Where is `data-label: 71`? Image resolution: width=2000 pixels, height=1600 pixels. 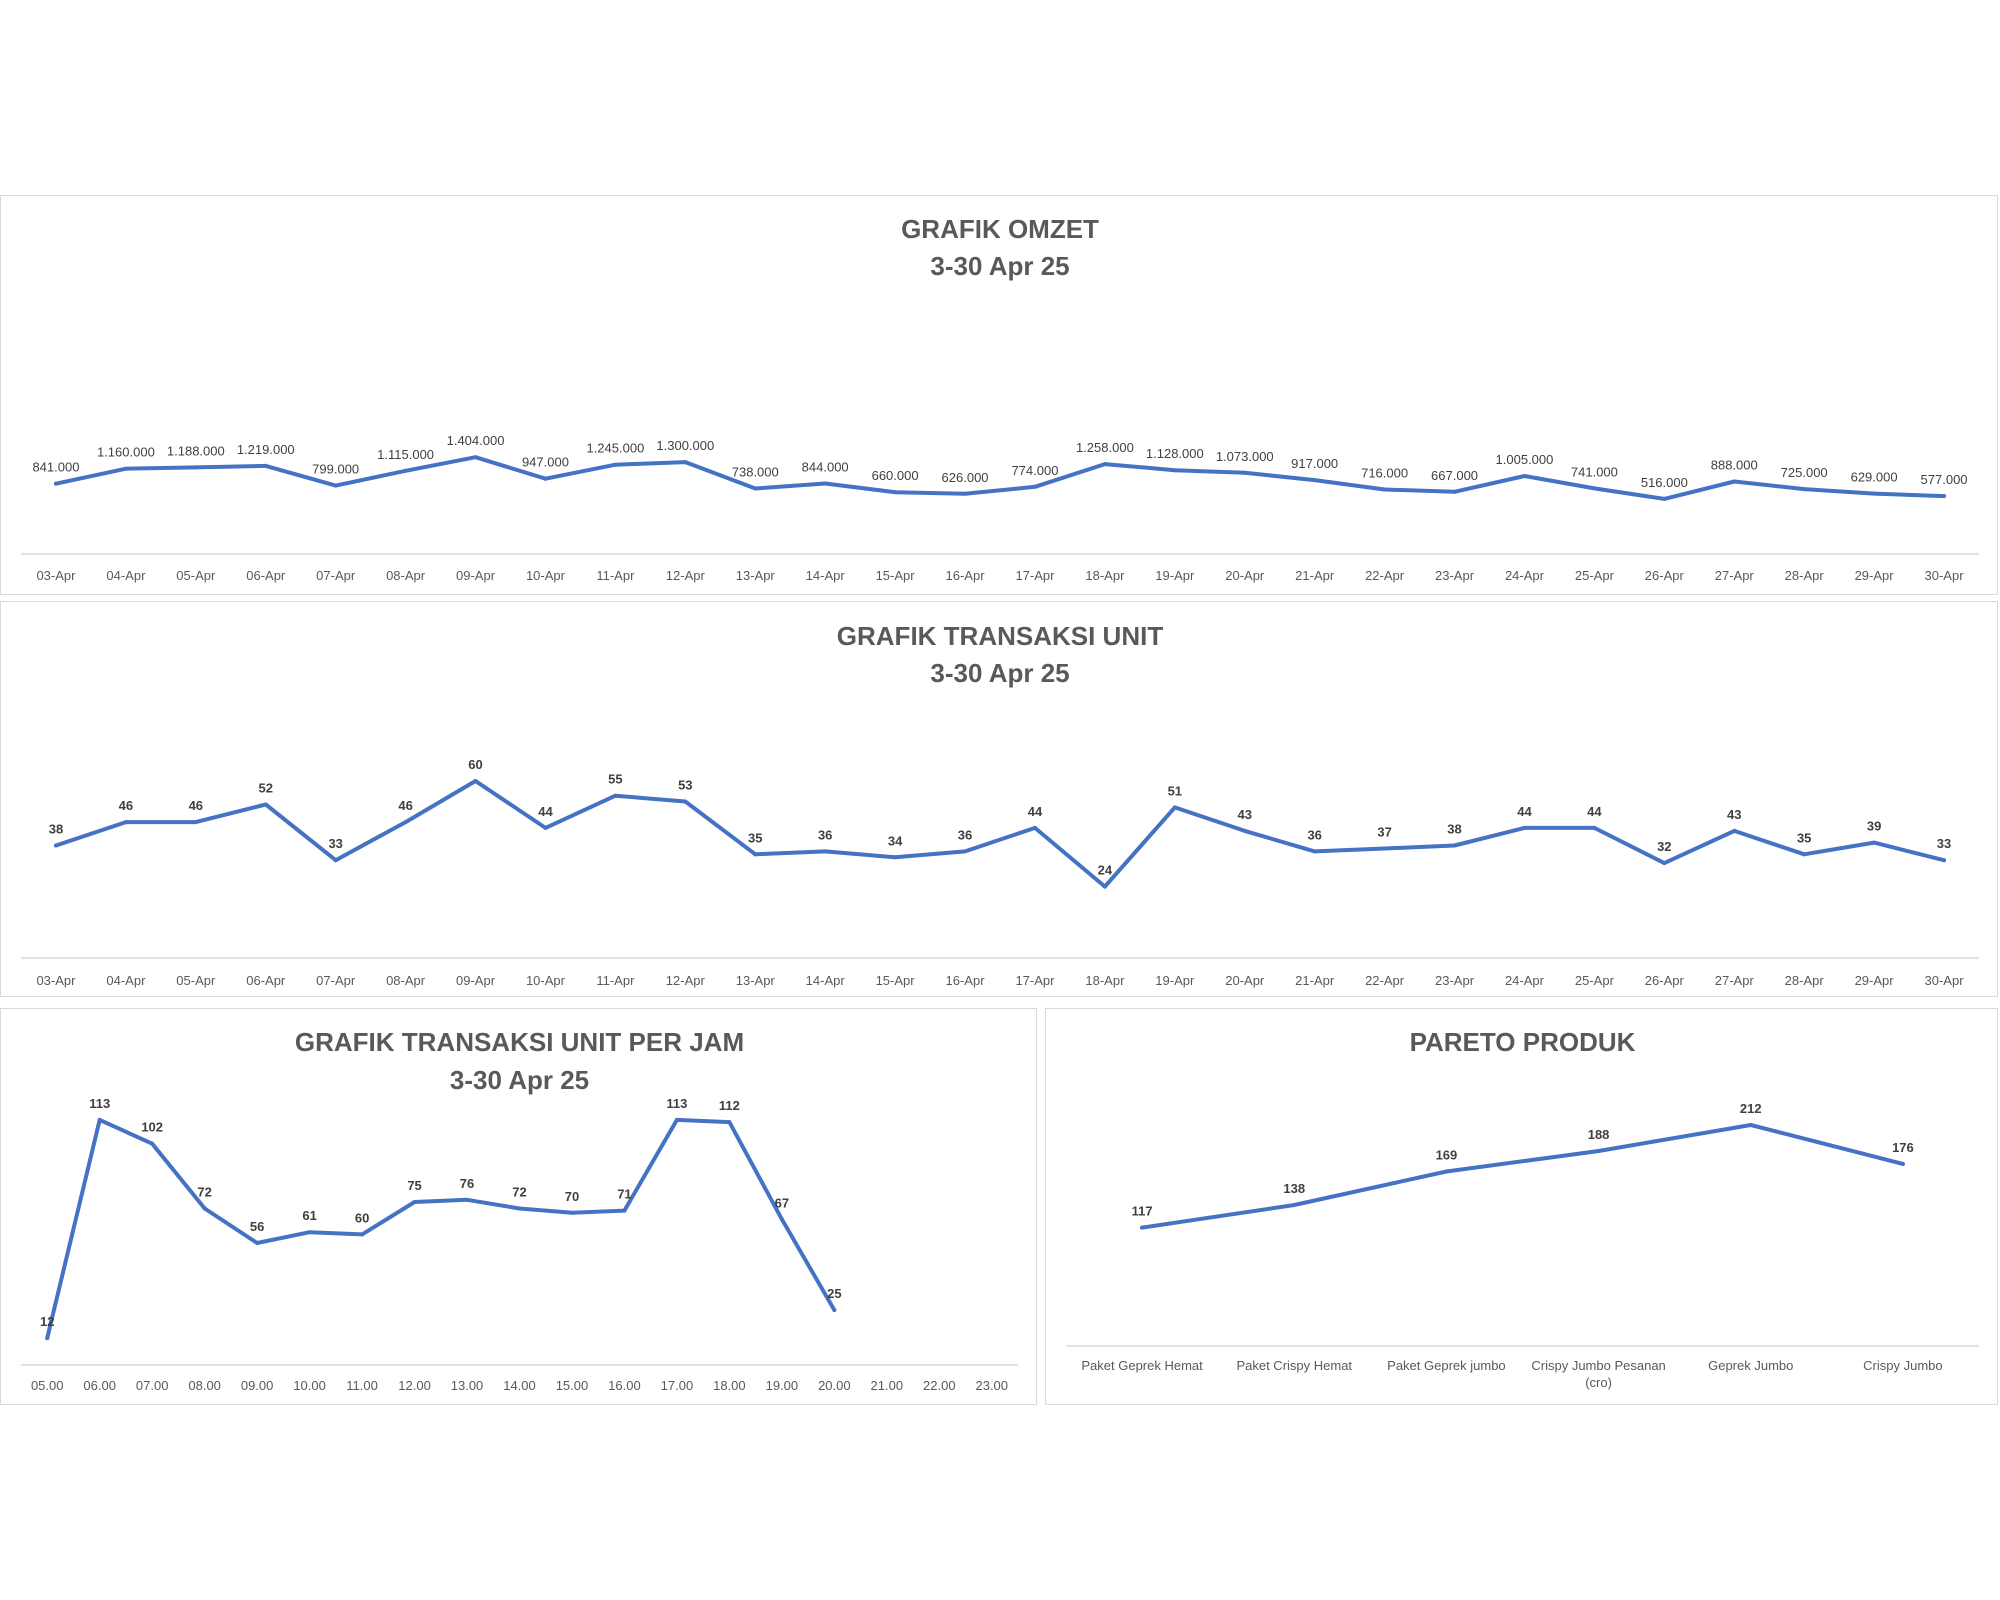
data-label: 71 is located at coordinates (624, 1194).